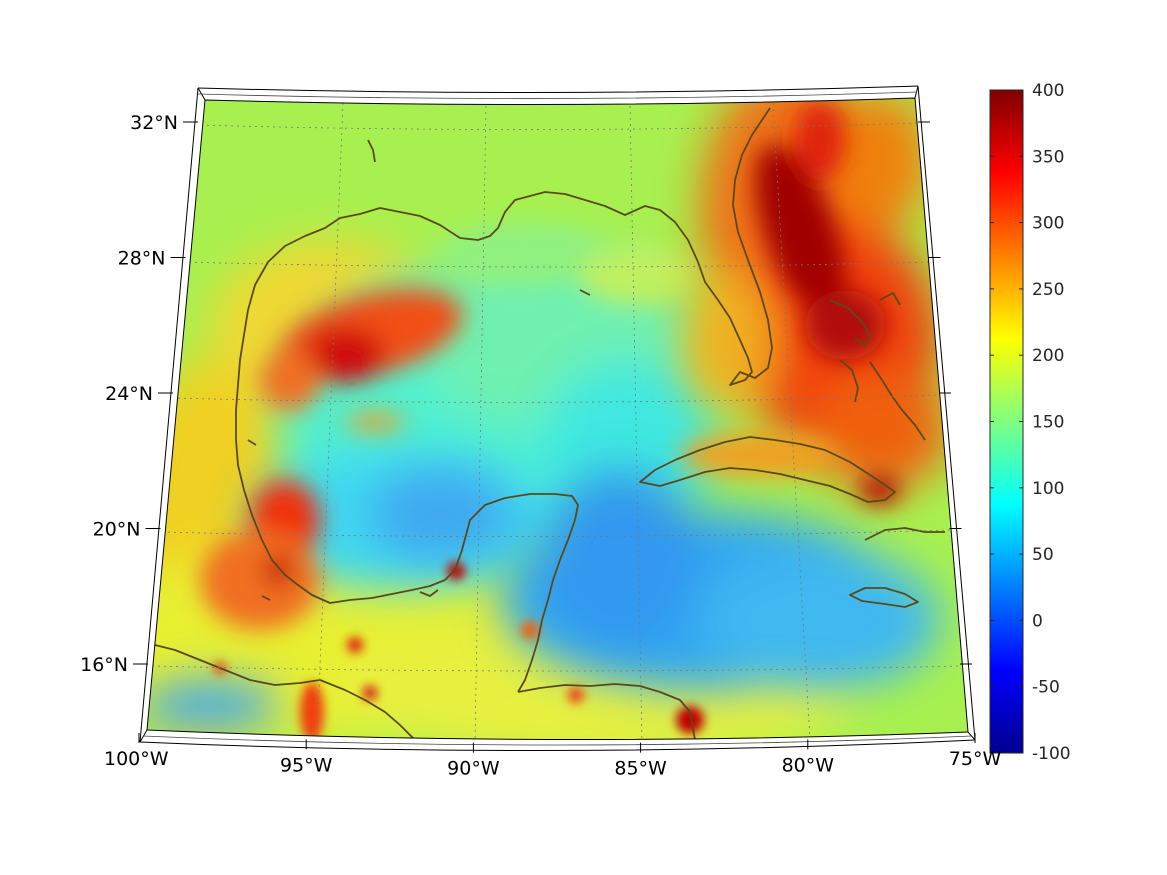 The height and width of the screenshot is (875, 1167). Describe the element at coordinates (104, 665) in the screenshot. I see `lat-tick-label: 16°N` at that location.